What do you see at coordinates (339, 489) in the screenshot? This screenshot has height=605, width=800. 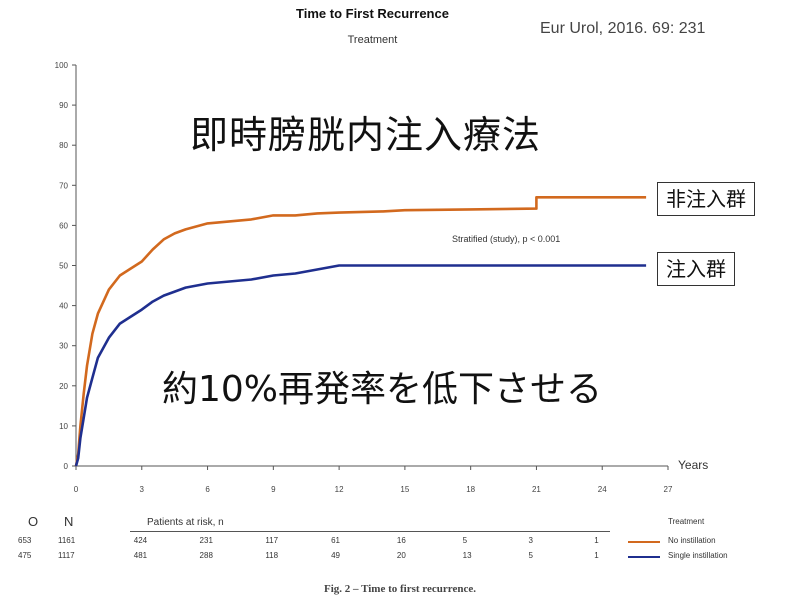 I see `x-tick-label: 12` at bounding box center [339, 489].